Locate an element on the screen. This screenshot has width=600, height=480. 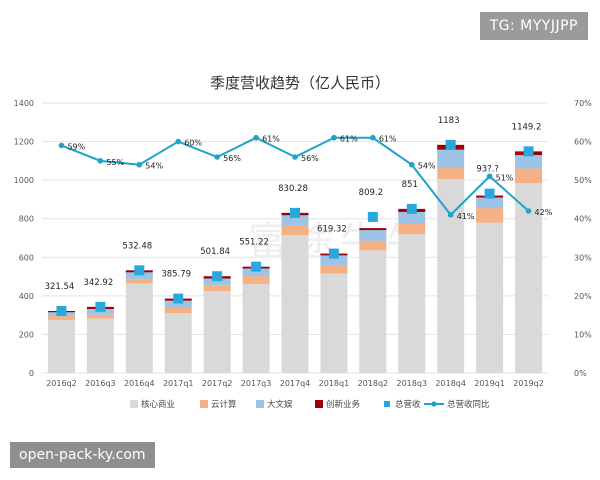
y-tick-label: 1200 is located at coordinates (24, 142).